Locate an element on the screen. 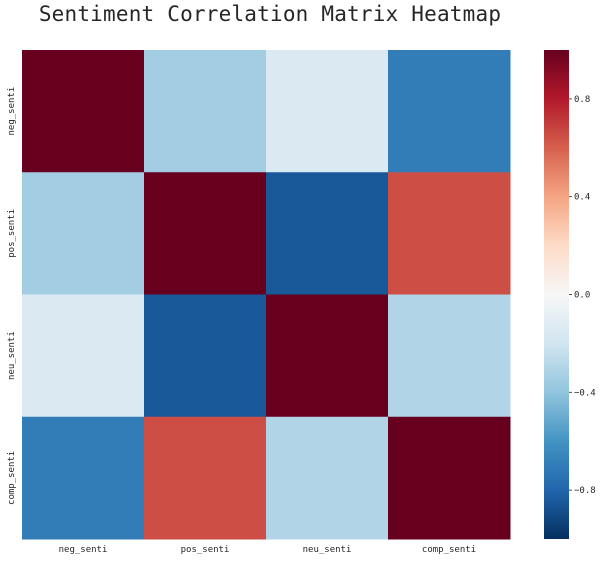 This screenshot has height=561, width=601. heatmap-cell-pos_senti-neu_senti is located at coordinates (327, 233).